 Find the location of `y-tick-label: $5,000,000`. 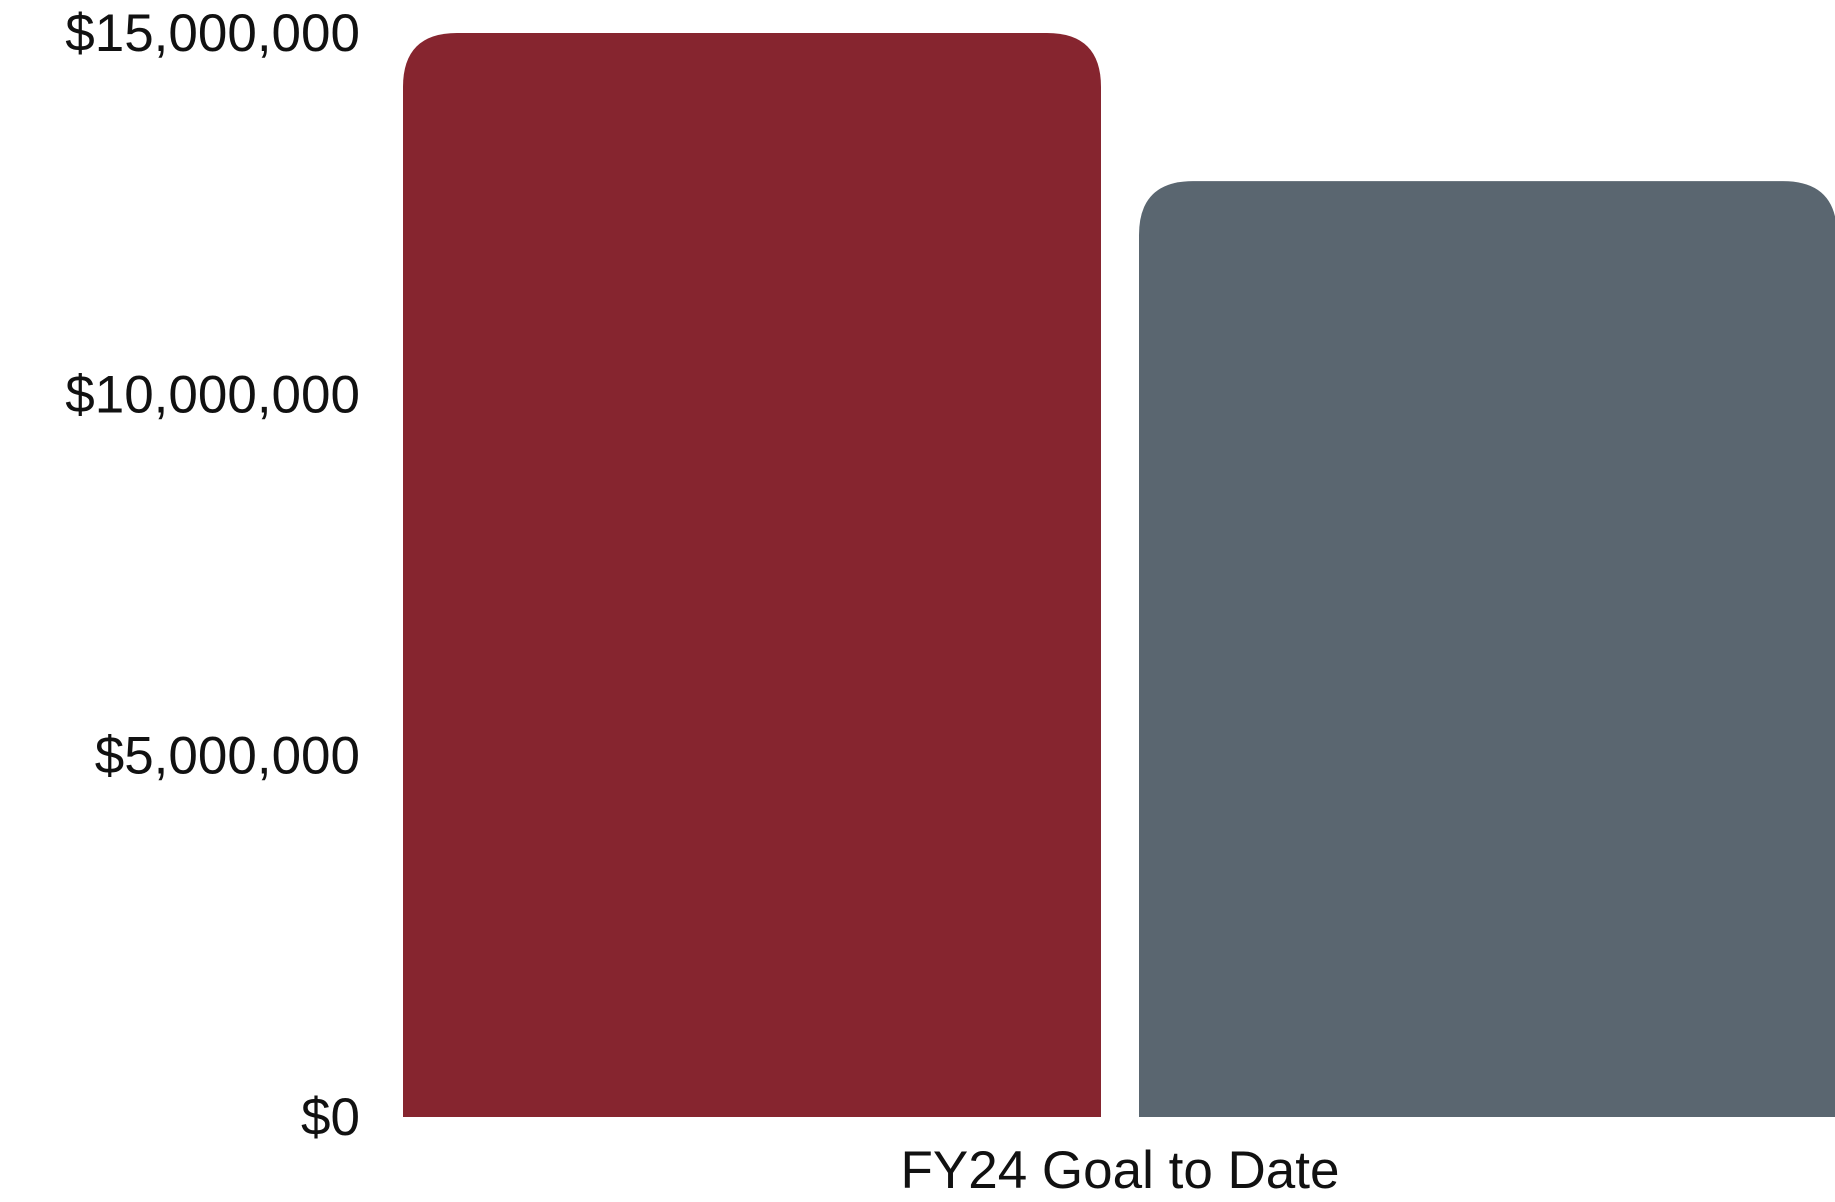

y-tick-label: $5,000,000 is located at coordinates (227, 756).